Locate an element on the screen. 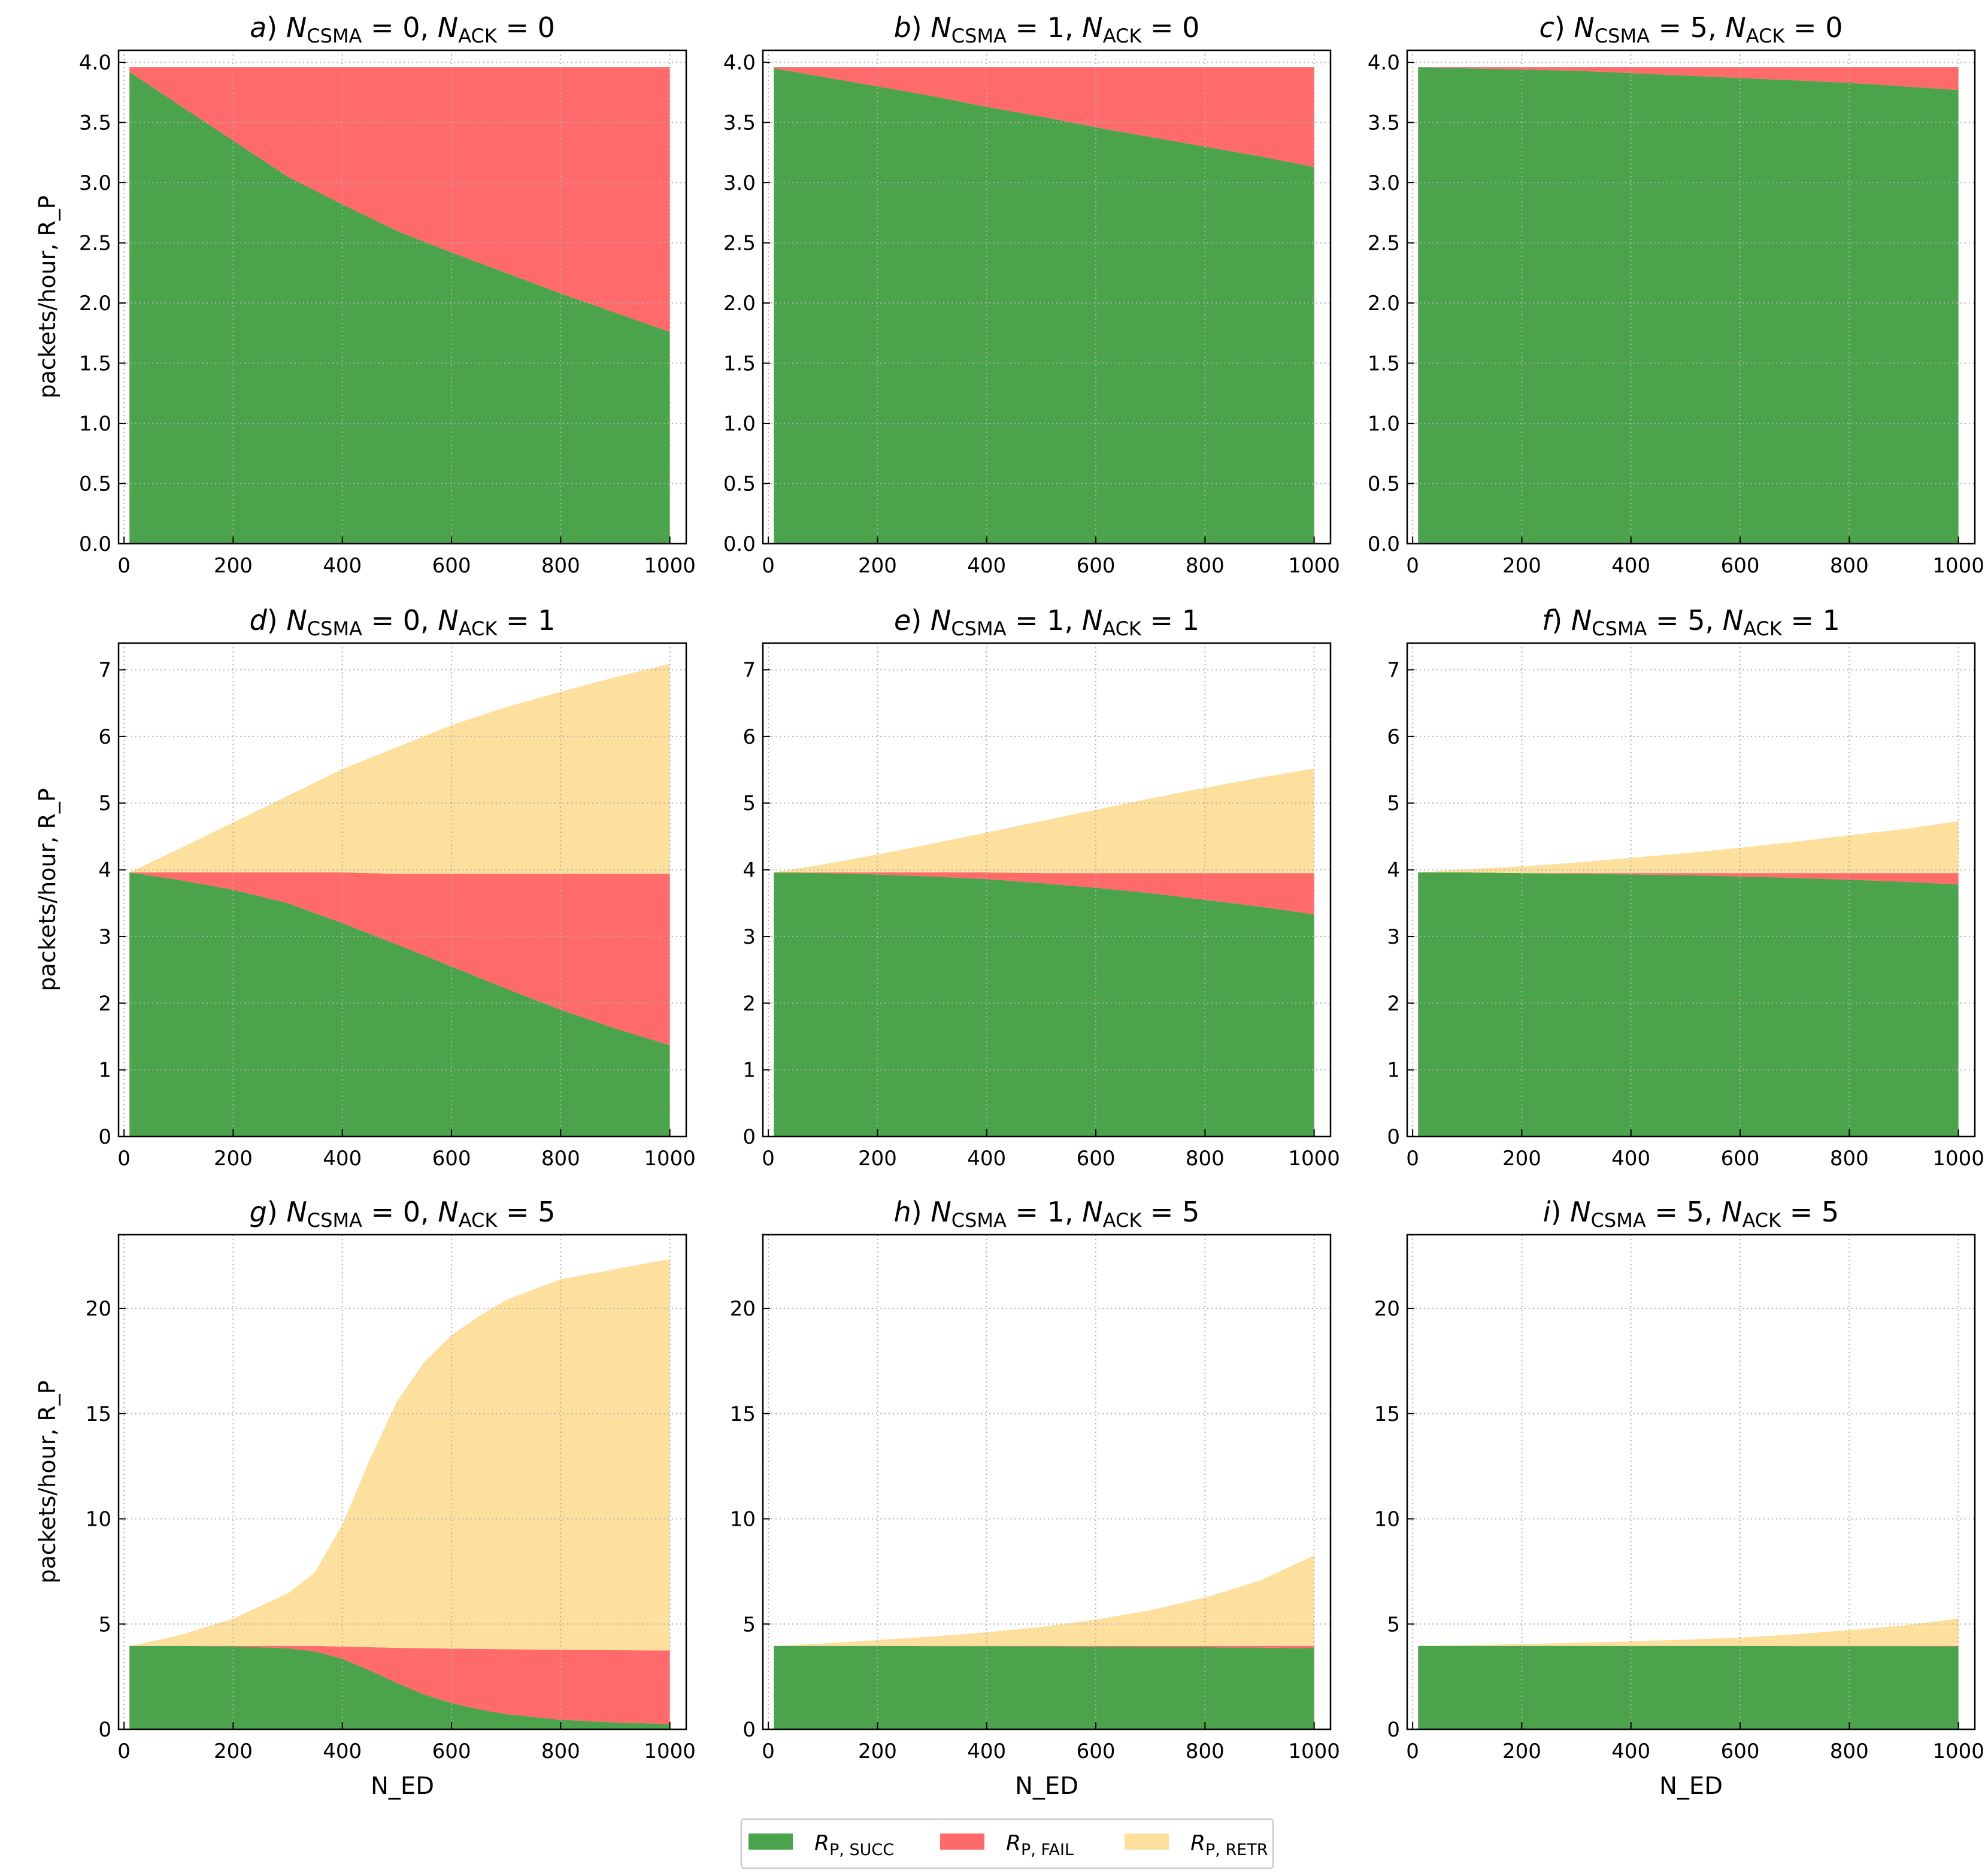 This screenshot has height=1873, width=1988. y-tick-label: 0.0 is located at coordinates (95, 544).